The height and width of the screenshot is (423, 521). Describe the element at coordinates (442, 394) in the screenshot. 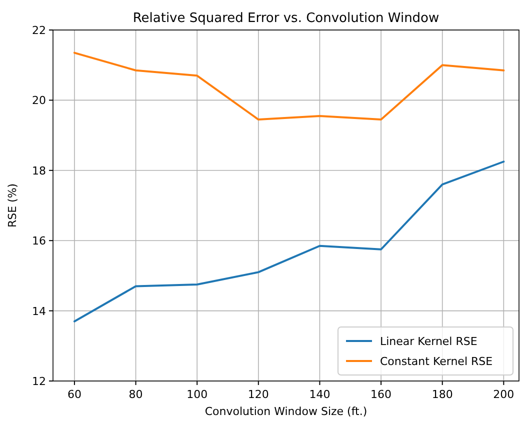

I see `x-tick-label: 180` at that location.